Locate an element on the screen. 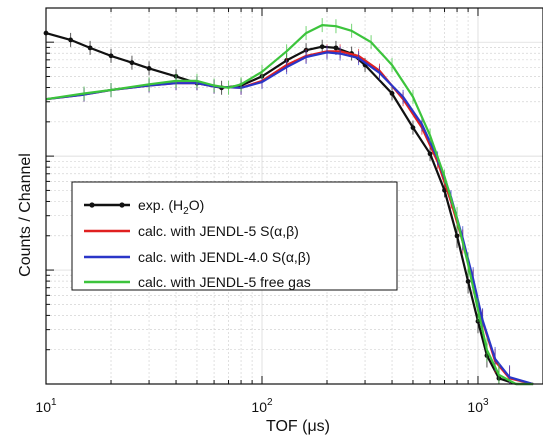 This screenshot has width=543, height=443. x-tick-label: 10¹ is located at coordinates (46, 406).